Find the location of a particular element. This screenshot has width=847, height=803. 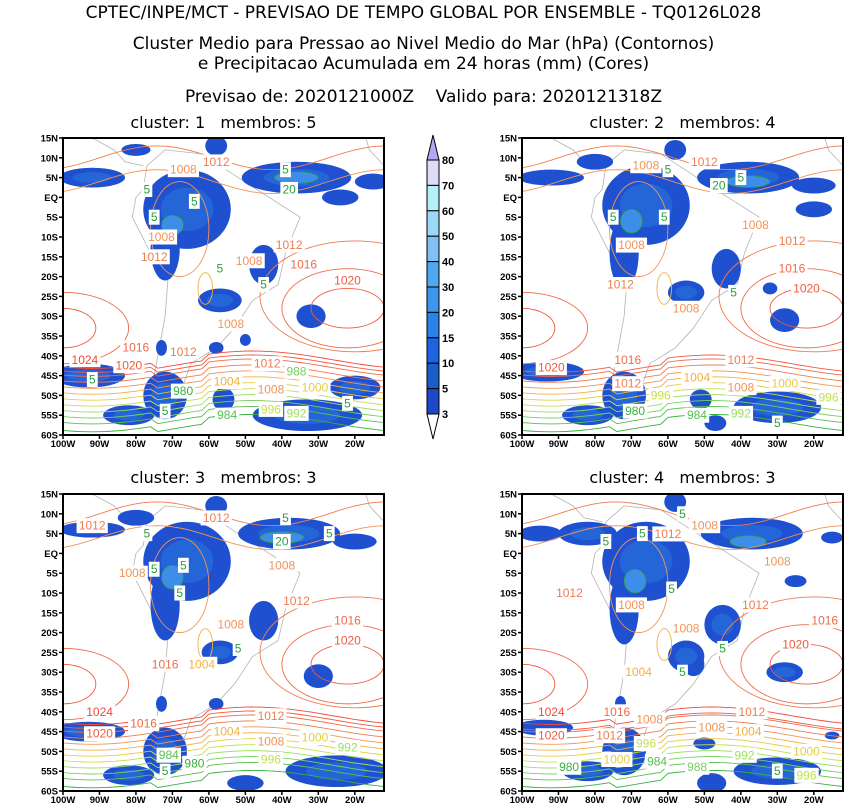

pressure-contour-label: 996 is located at coordinates (271, 759).